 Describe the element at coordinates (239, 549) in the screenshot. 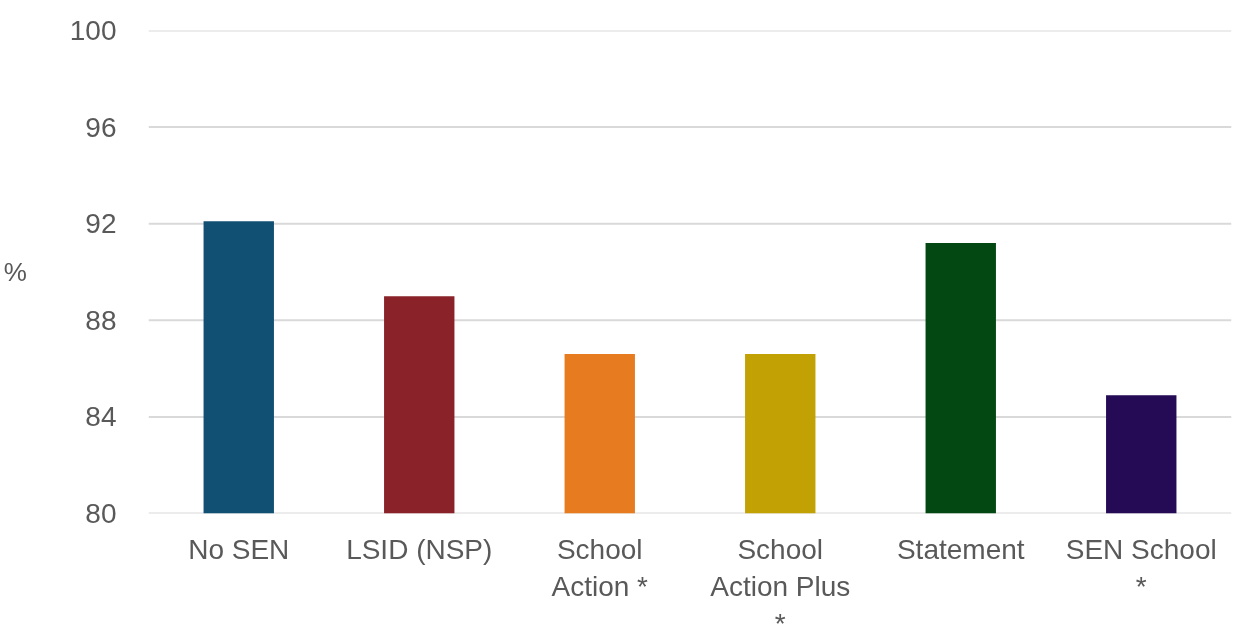

I see `x-tick-label: No SEN` at that location.